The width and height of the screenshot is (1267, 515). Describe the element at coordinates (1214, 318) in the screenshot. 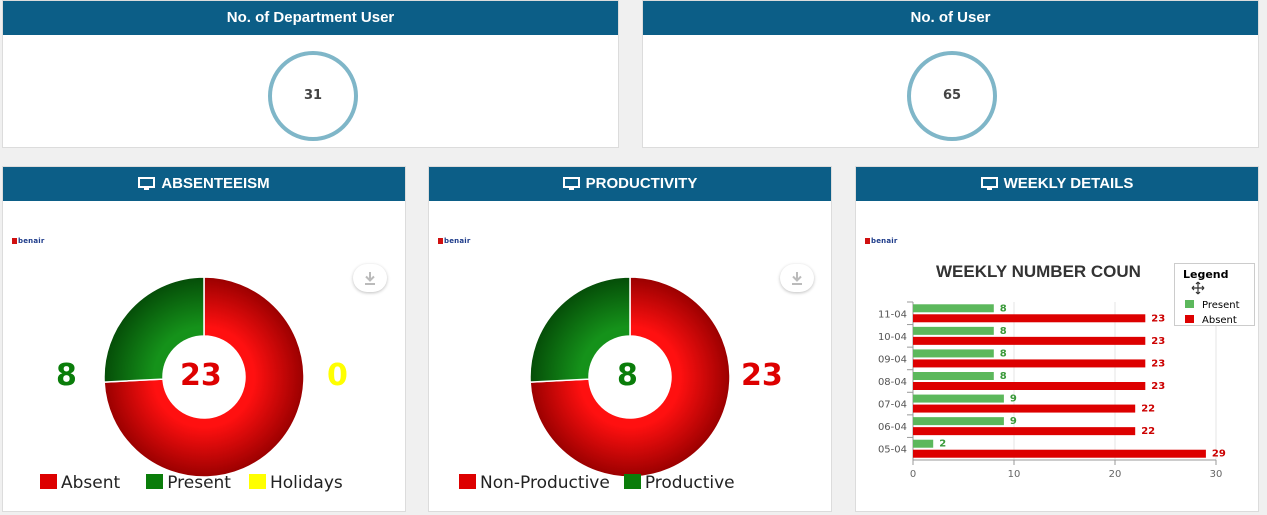

I see `weekly-legend-absent: Absent` at that location.